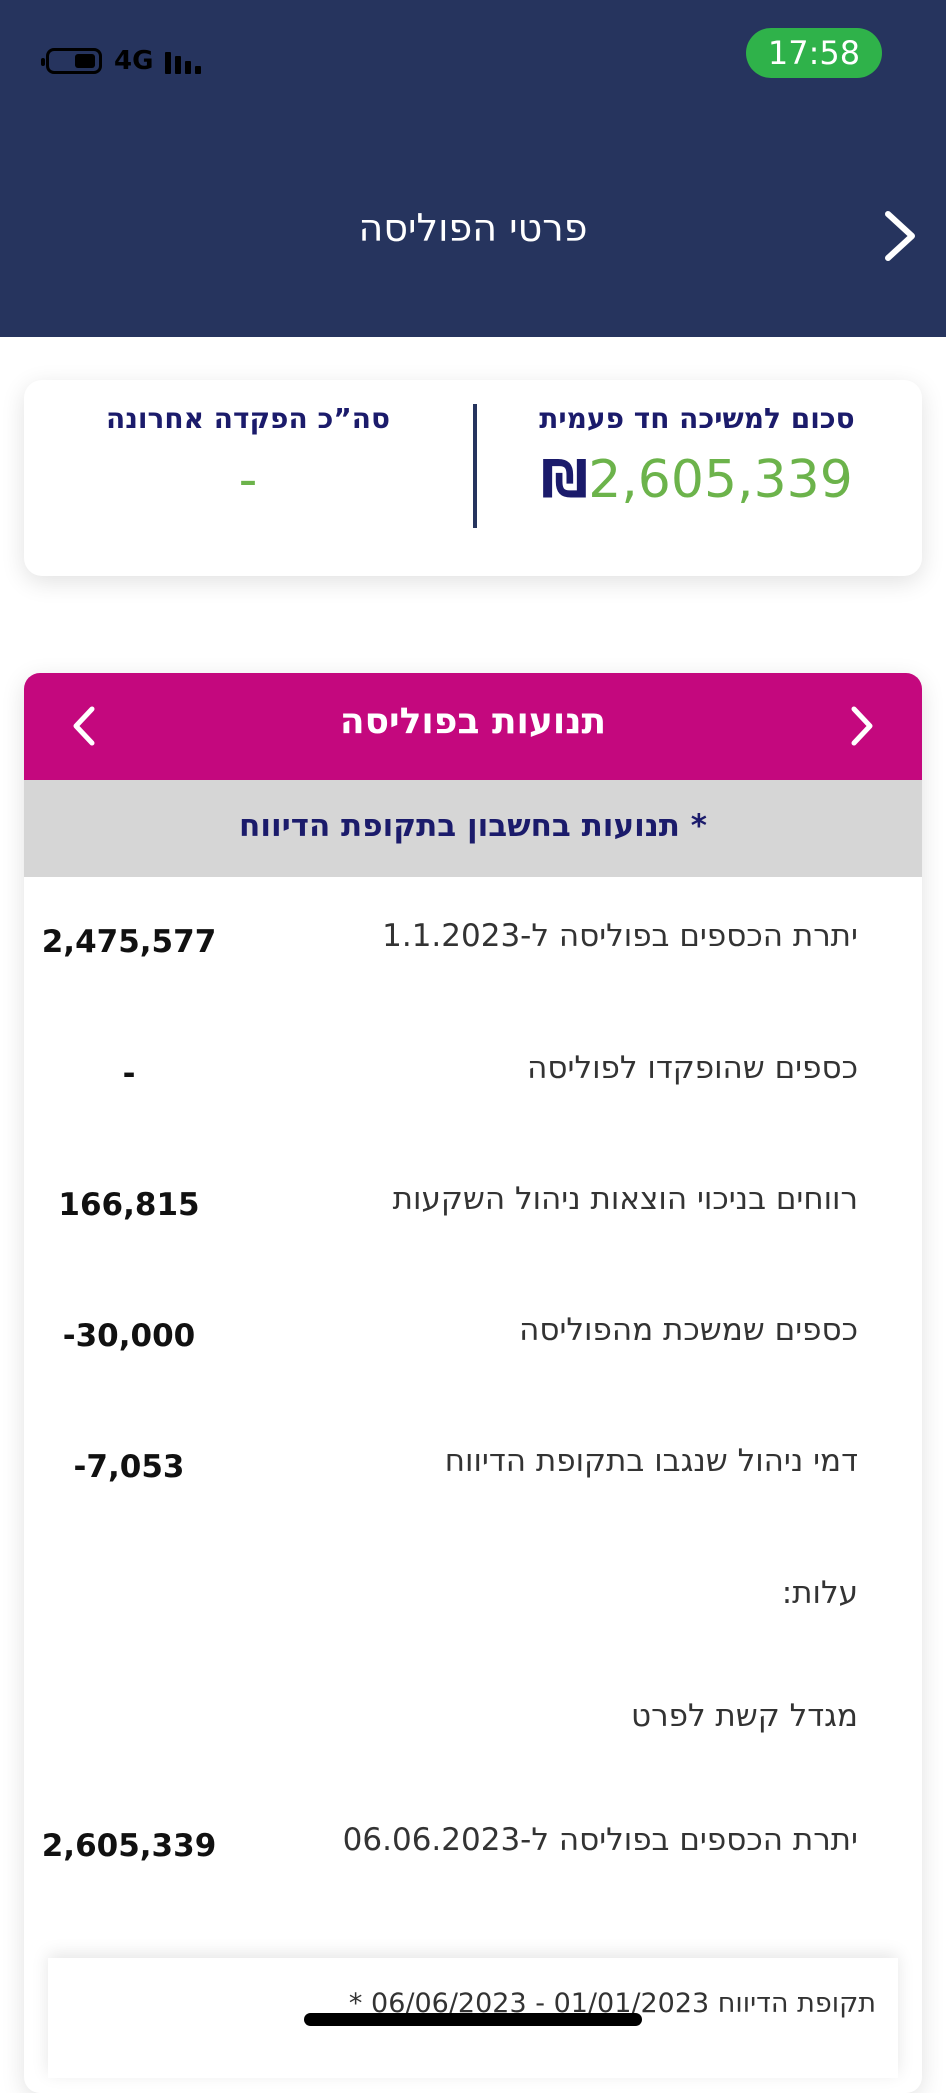  I want to click on table-row: דמי ניהול שנגבו בתקופת הדיווח -7,053, so click(473, 1473).